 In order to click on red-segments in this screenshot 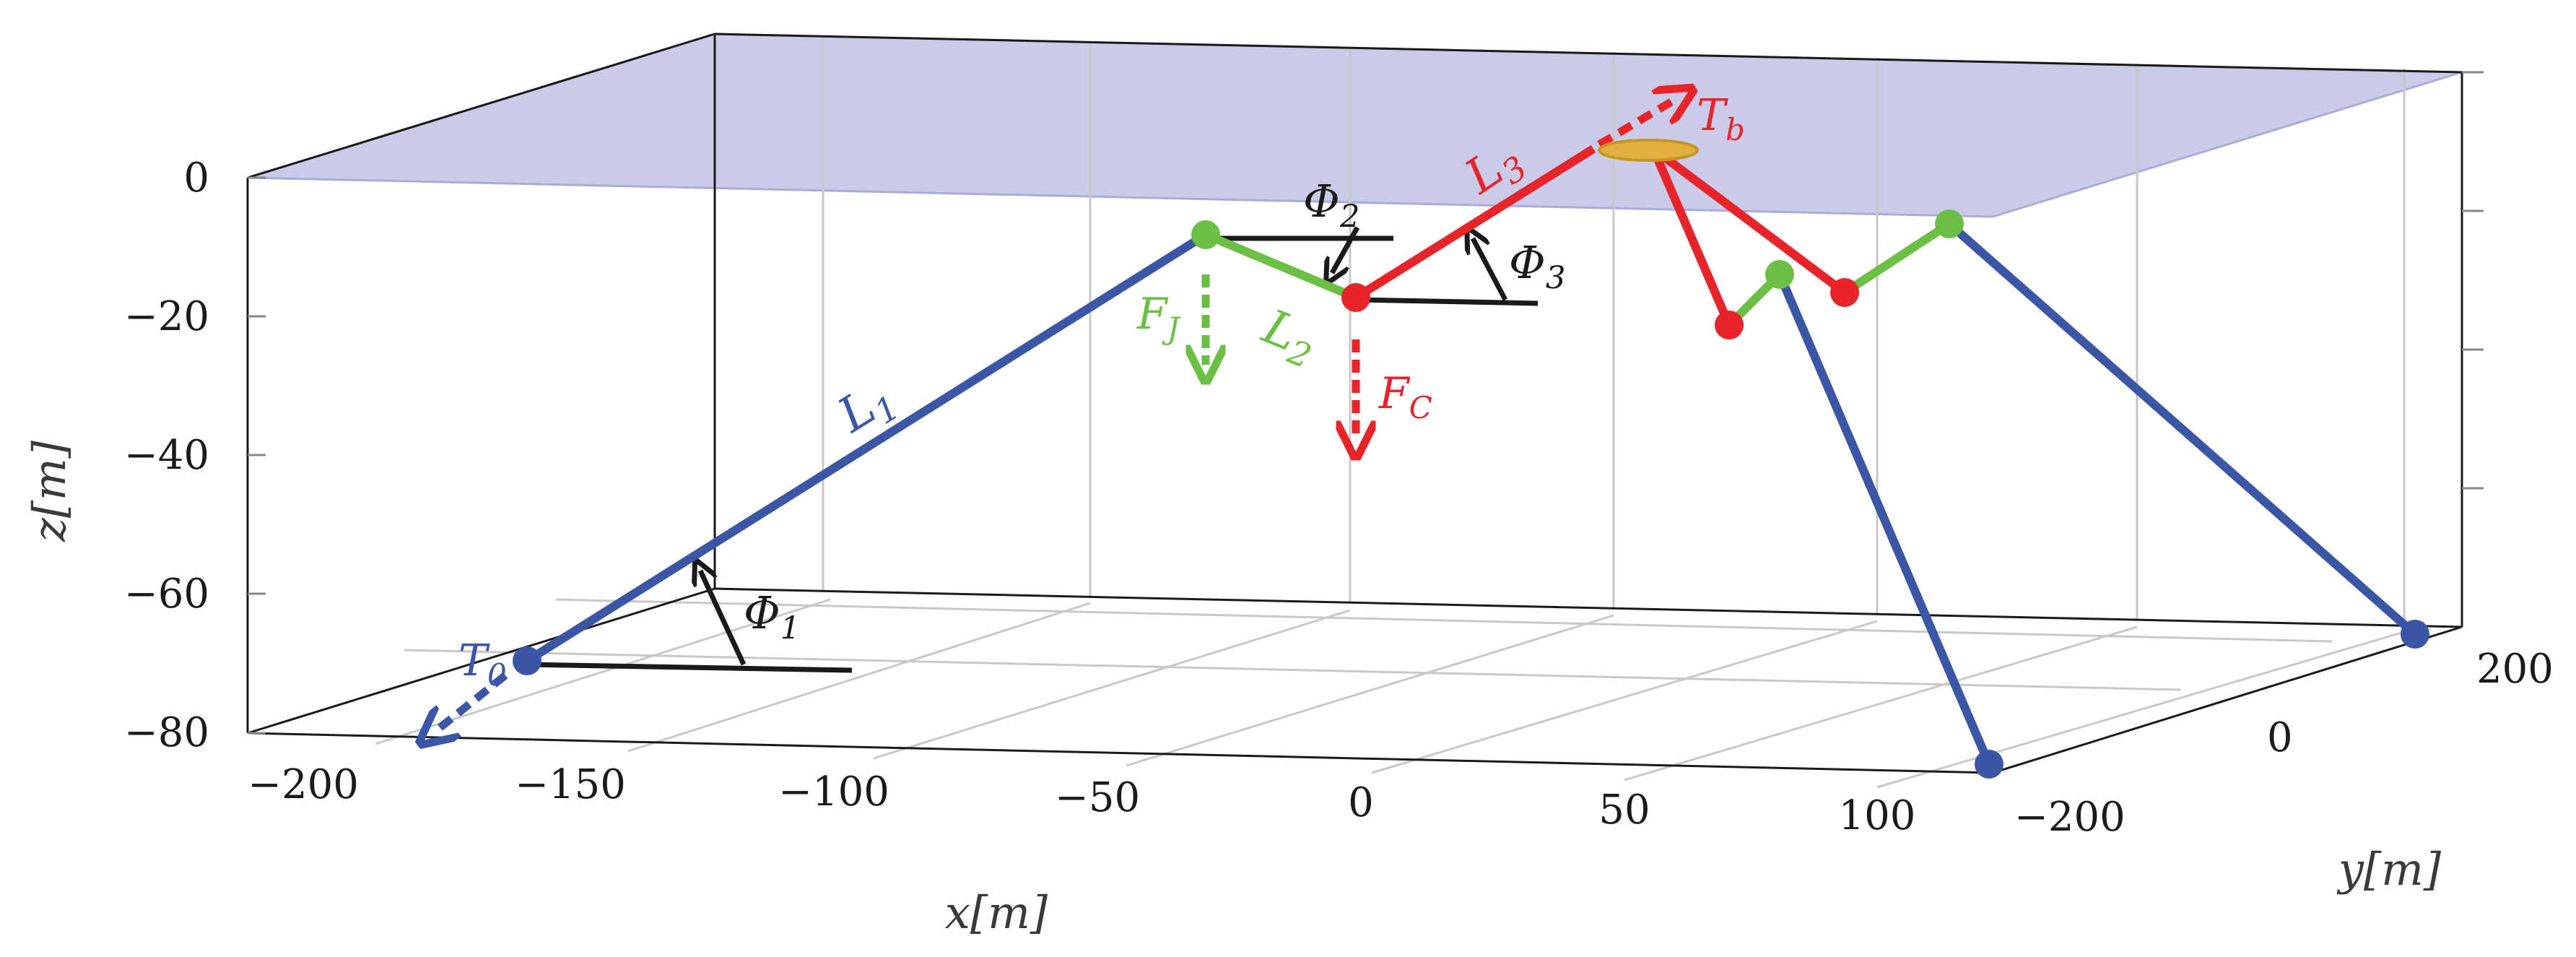, I will do `click(1601, 235)`.